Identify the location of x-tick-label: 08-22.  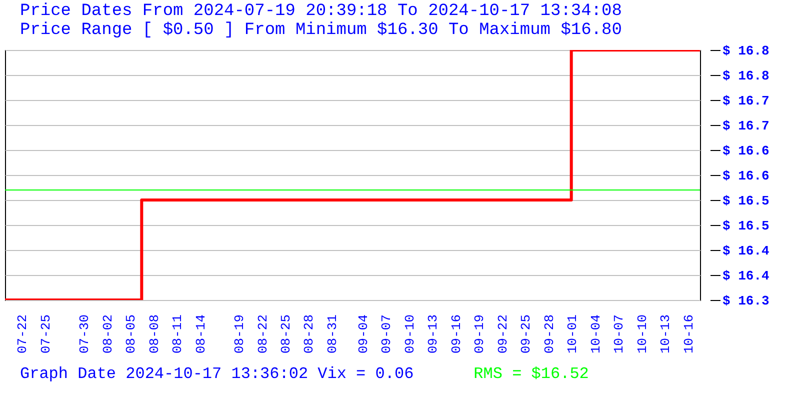
(262, 334).